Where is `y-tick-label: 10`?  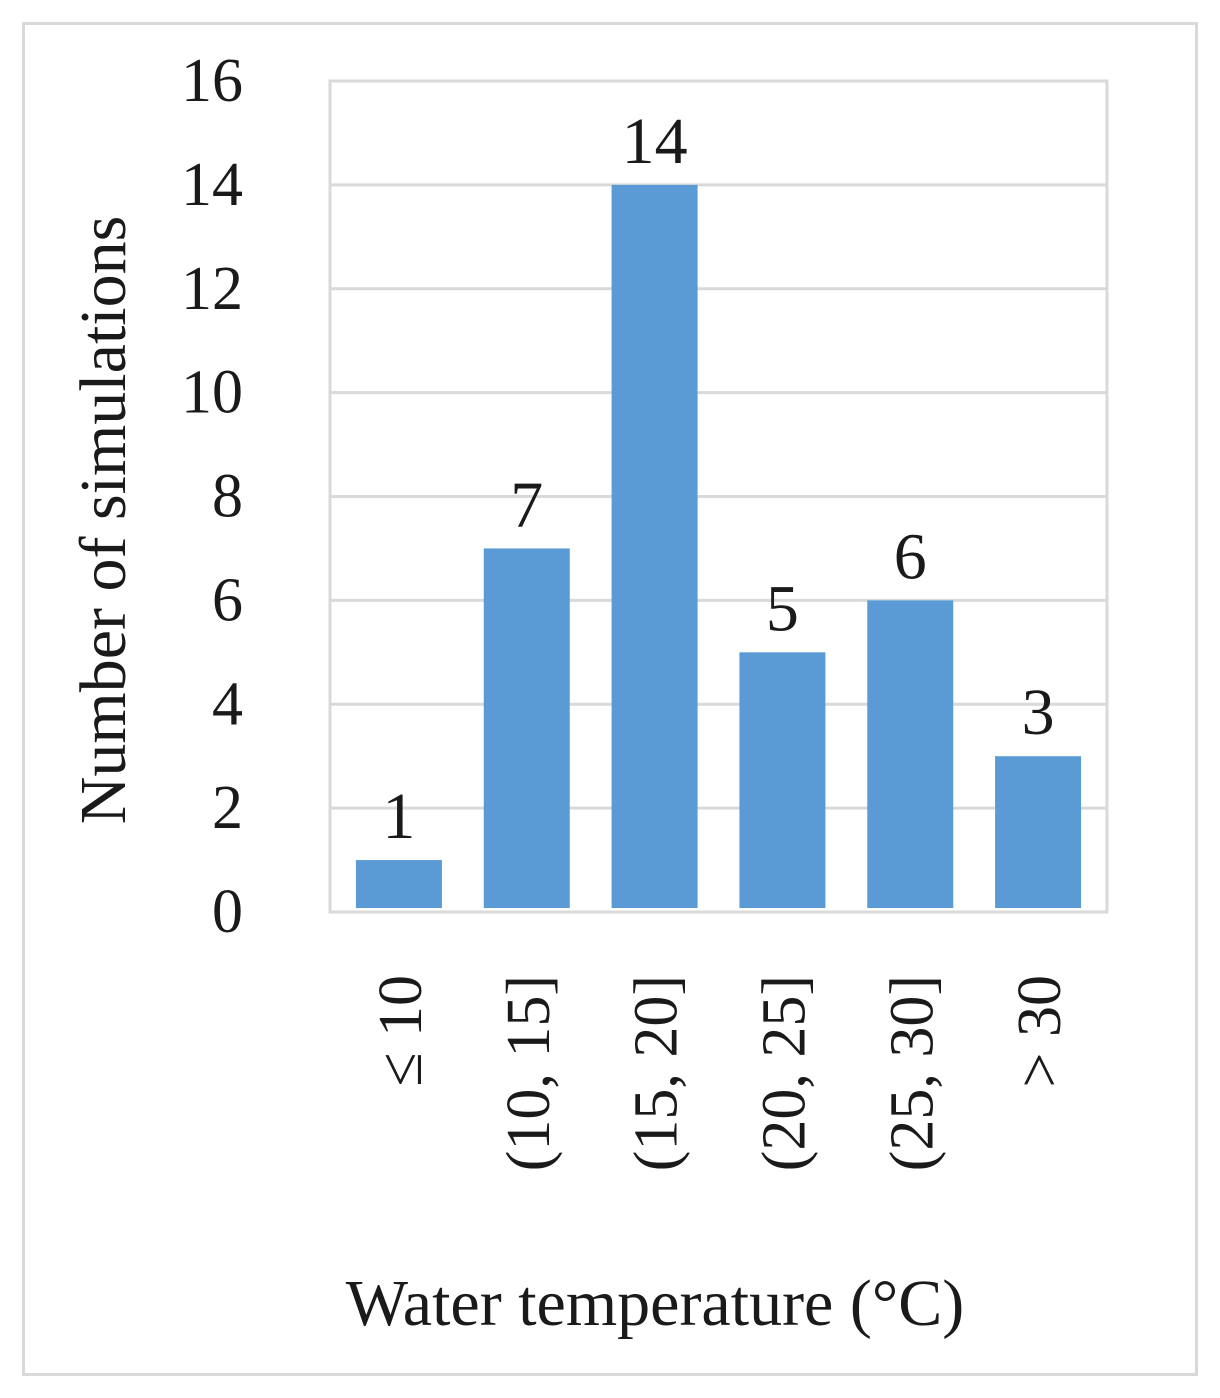
y-tick-label: 10 is located at coordinates (212, 393).